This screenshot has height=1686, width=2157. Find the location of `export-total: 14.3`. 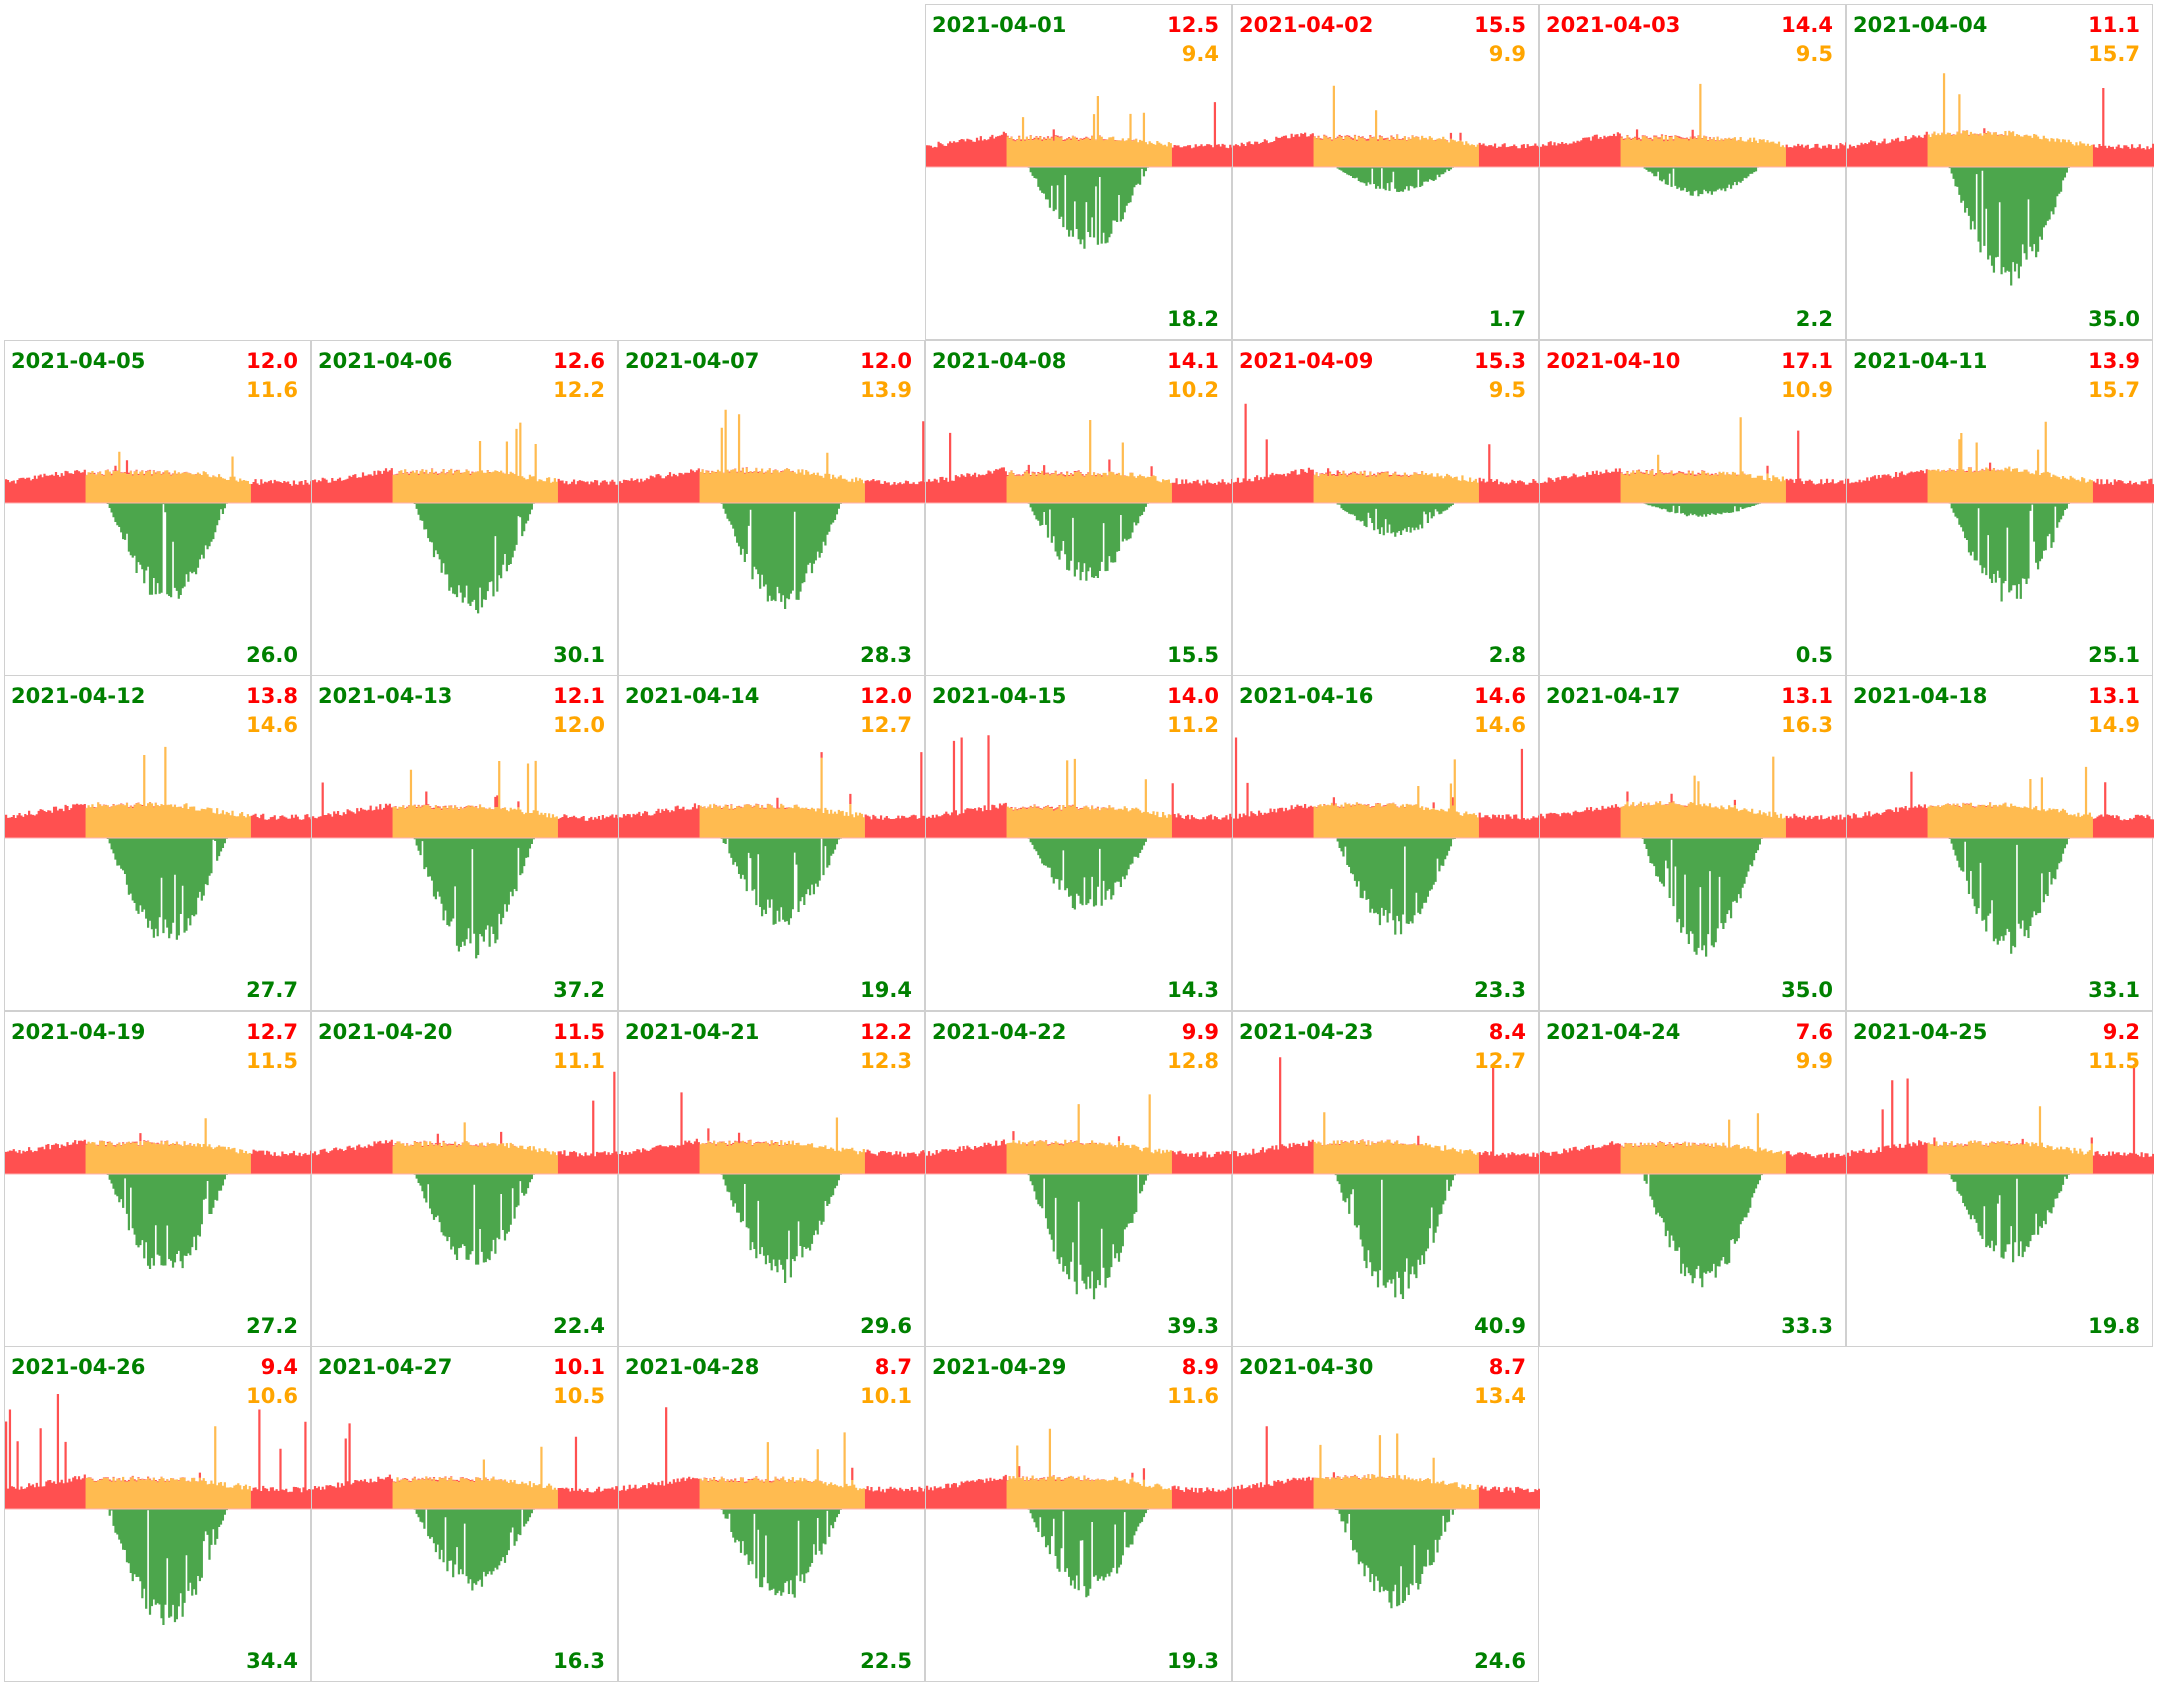

export-total: 14.3 is located at coordinates (1193, 990).